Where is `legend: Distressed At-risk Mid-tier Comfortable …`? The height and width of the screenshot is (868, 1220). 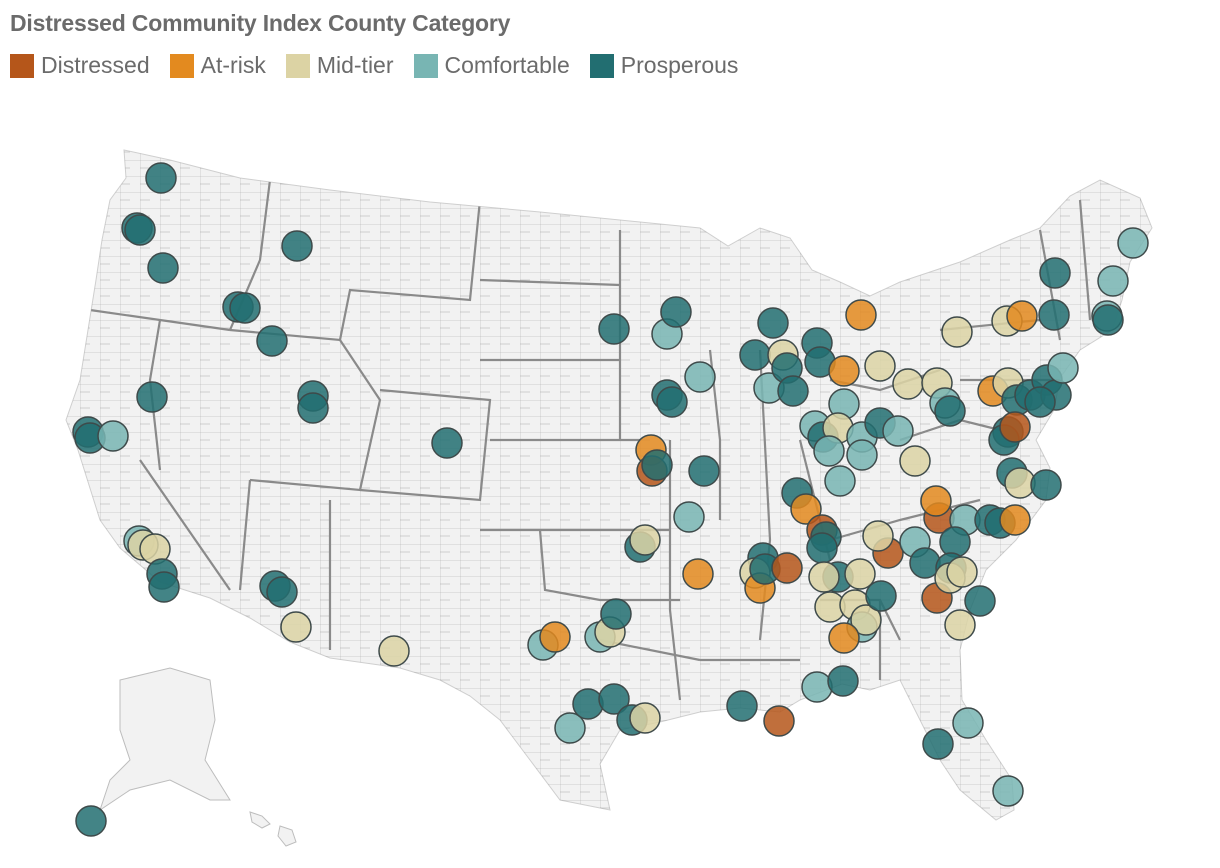 legend: Distressed At-risk Mid-tier Comfortable … is located at coordinates (384, 65).